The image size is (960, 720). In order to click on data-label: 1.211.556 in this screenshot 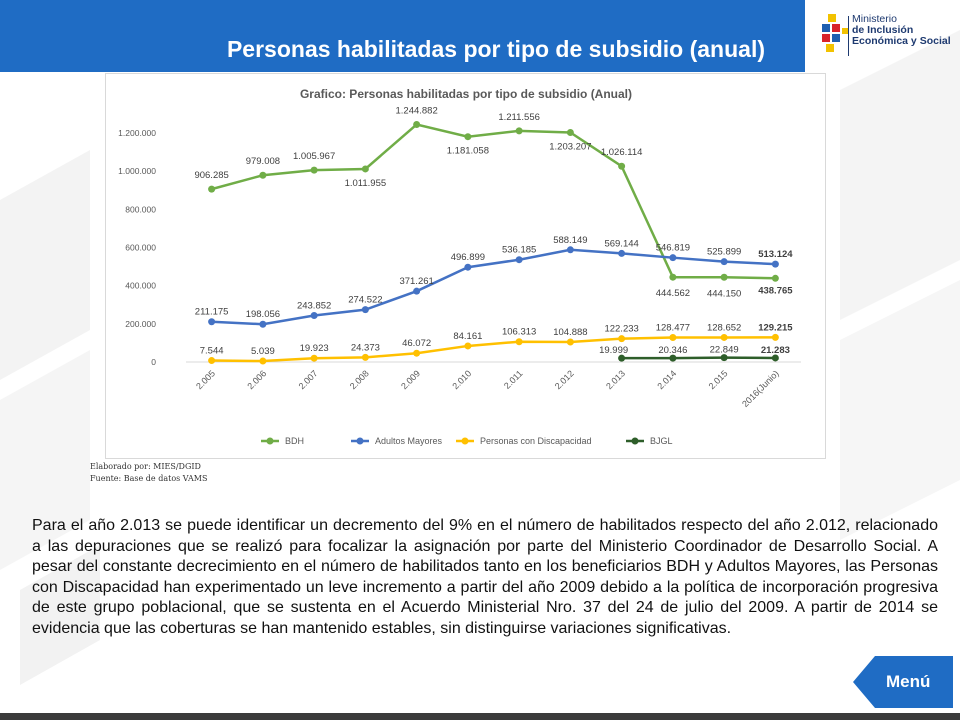, I will do `click(519, 117)`.